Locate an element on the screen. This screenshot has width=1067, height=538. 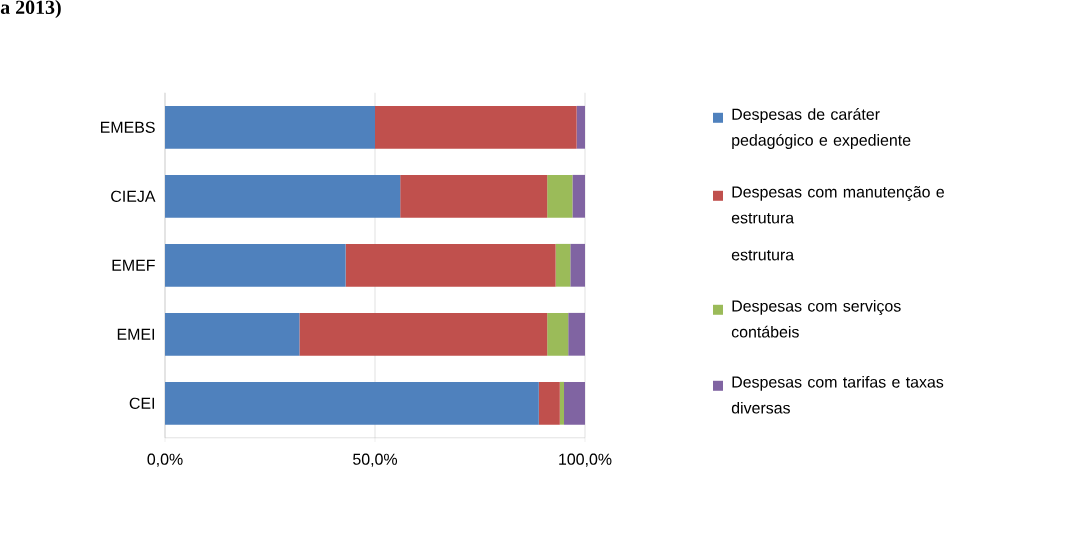
y-tick-label: EMEF is located at coordinates (133, 265).